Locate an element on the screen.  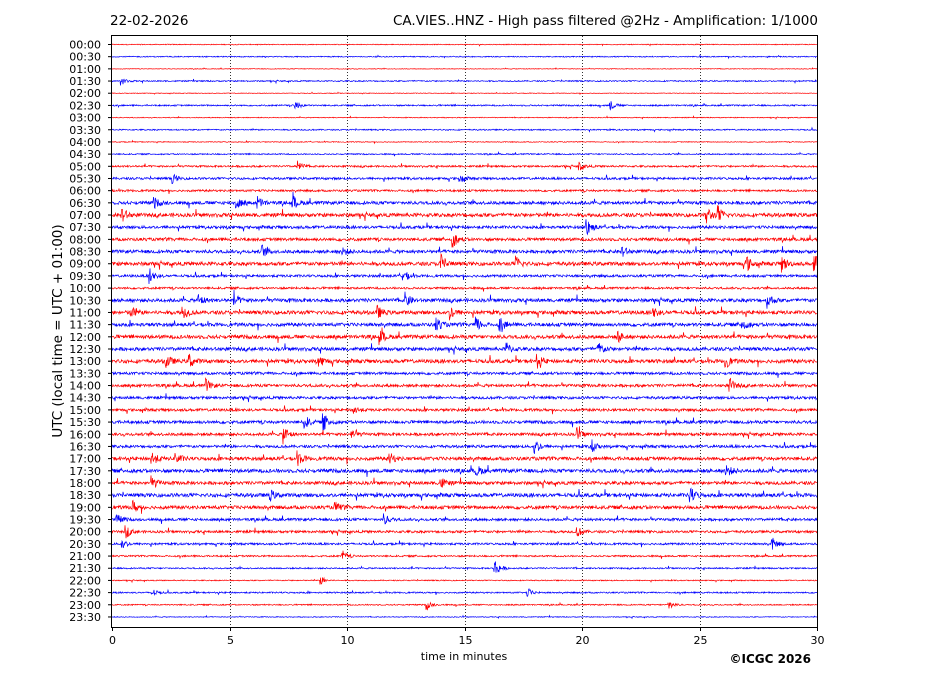
y-tick-label: 08:30 is located at coordinates (85, 252).